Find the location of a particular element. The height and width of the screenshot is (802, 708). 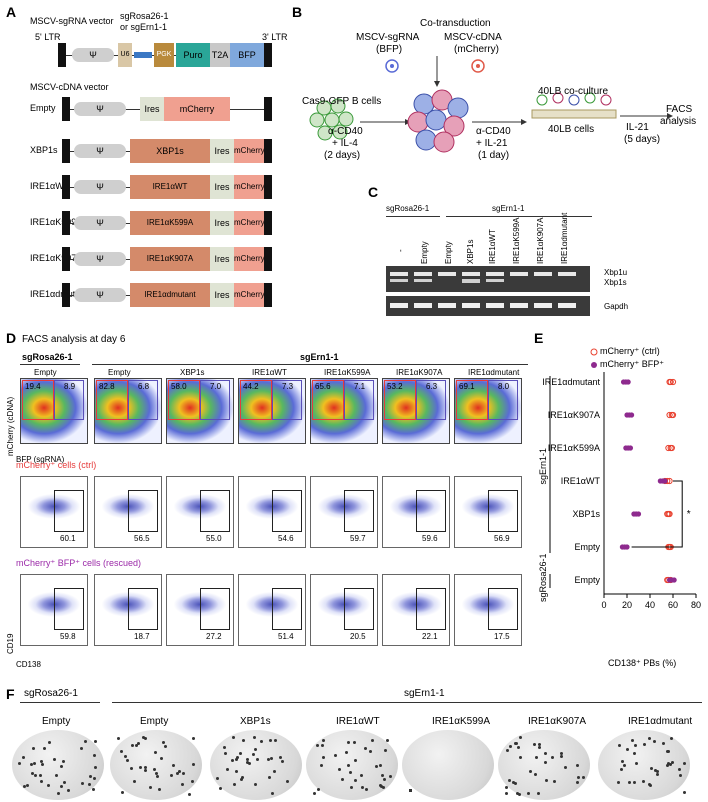

coculture-cells is located at coordinates (574, 105).